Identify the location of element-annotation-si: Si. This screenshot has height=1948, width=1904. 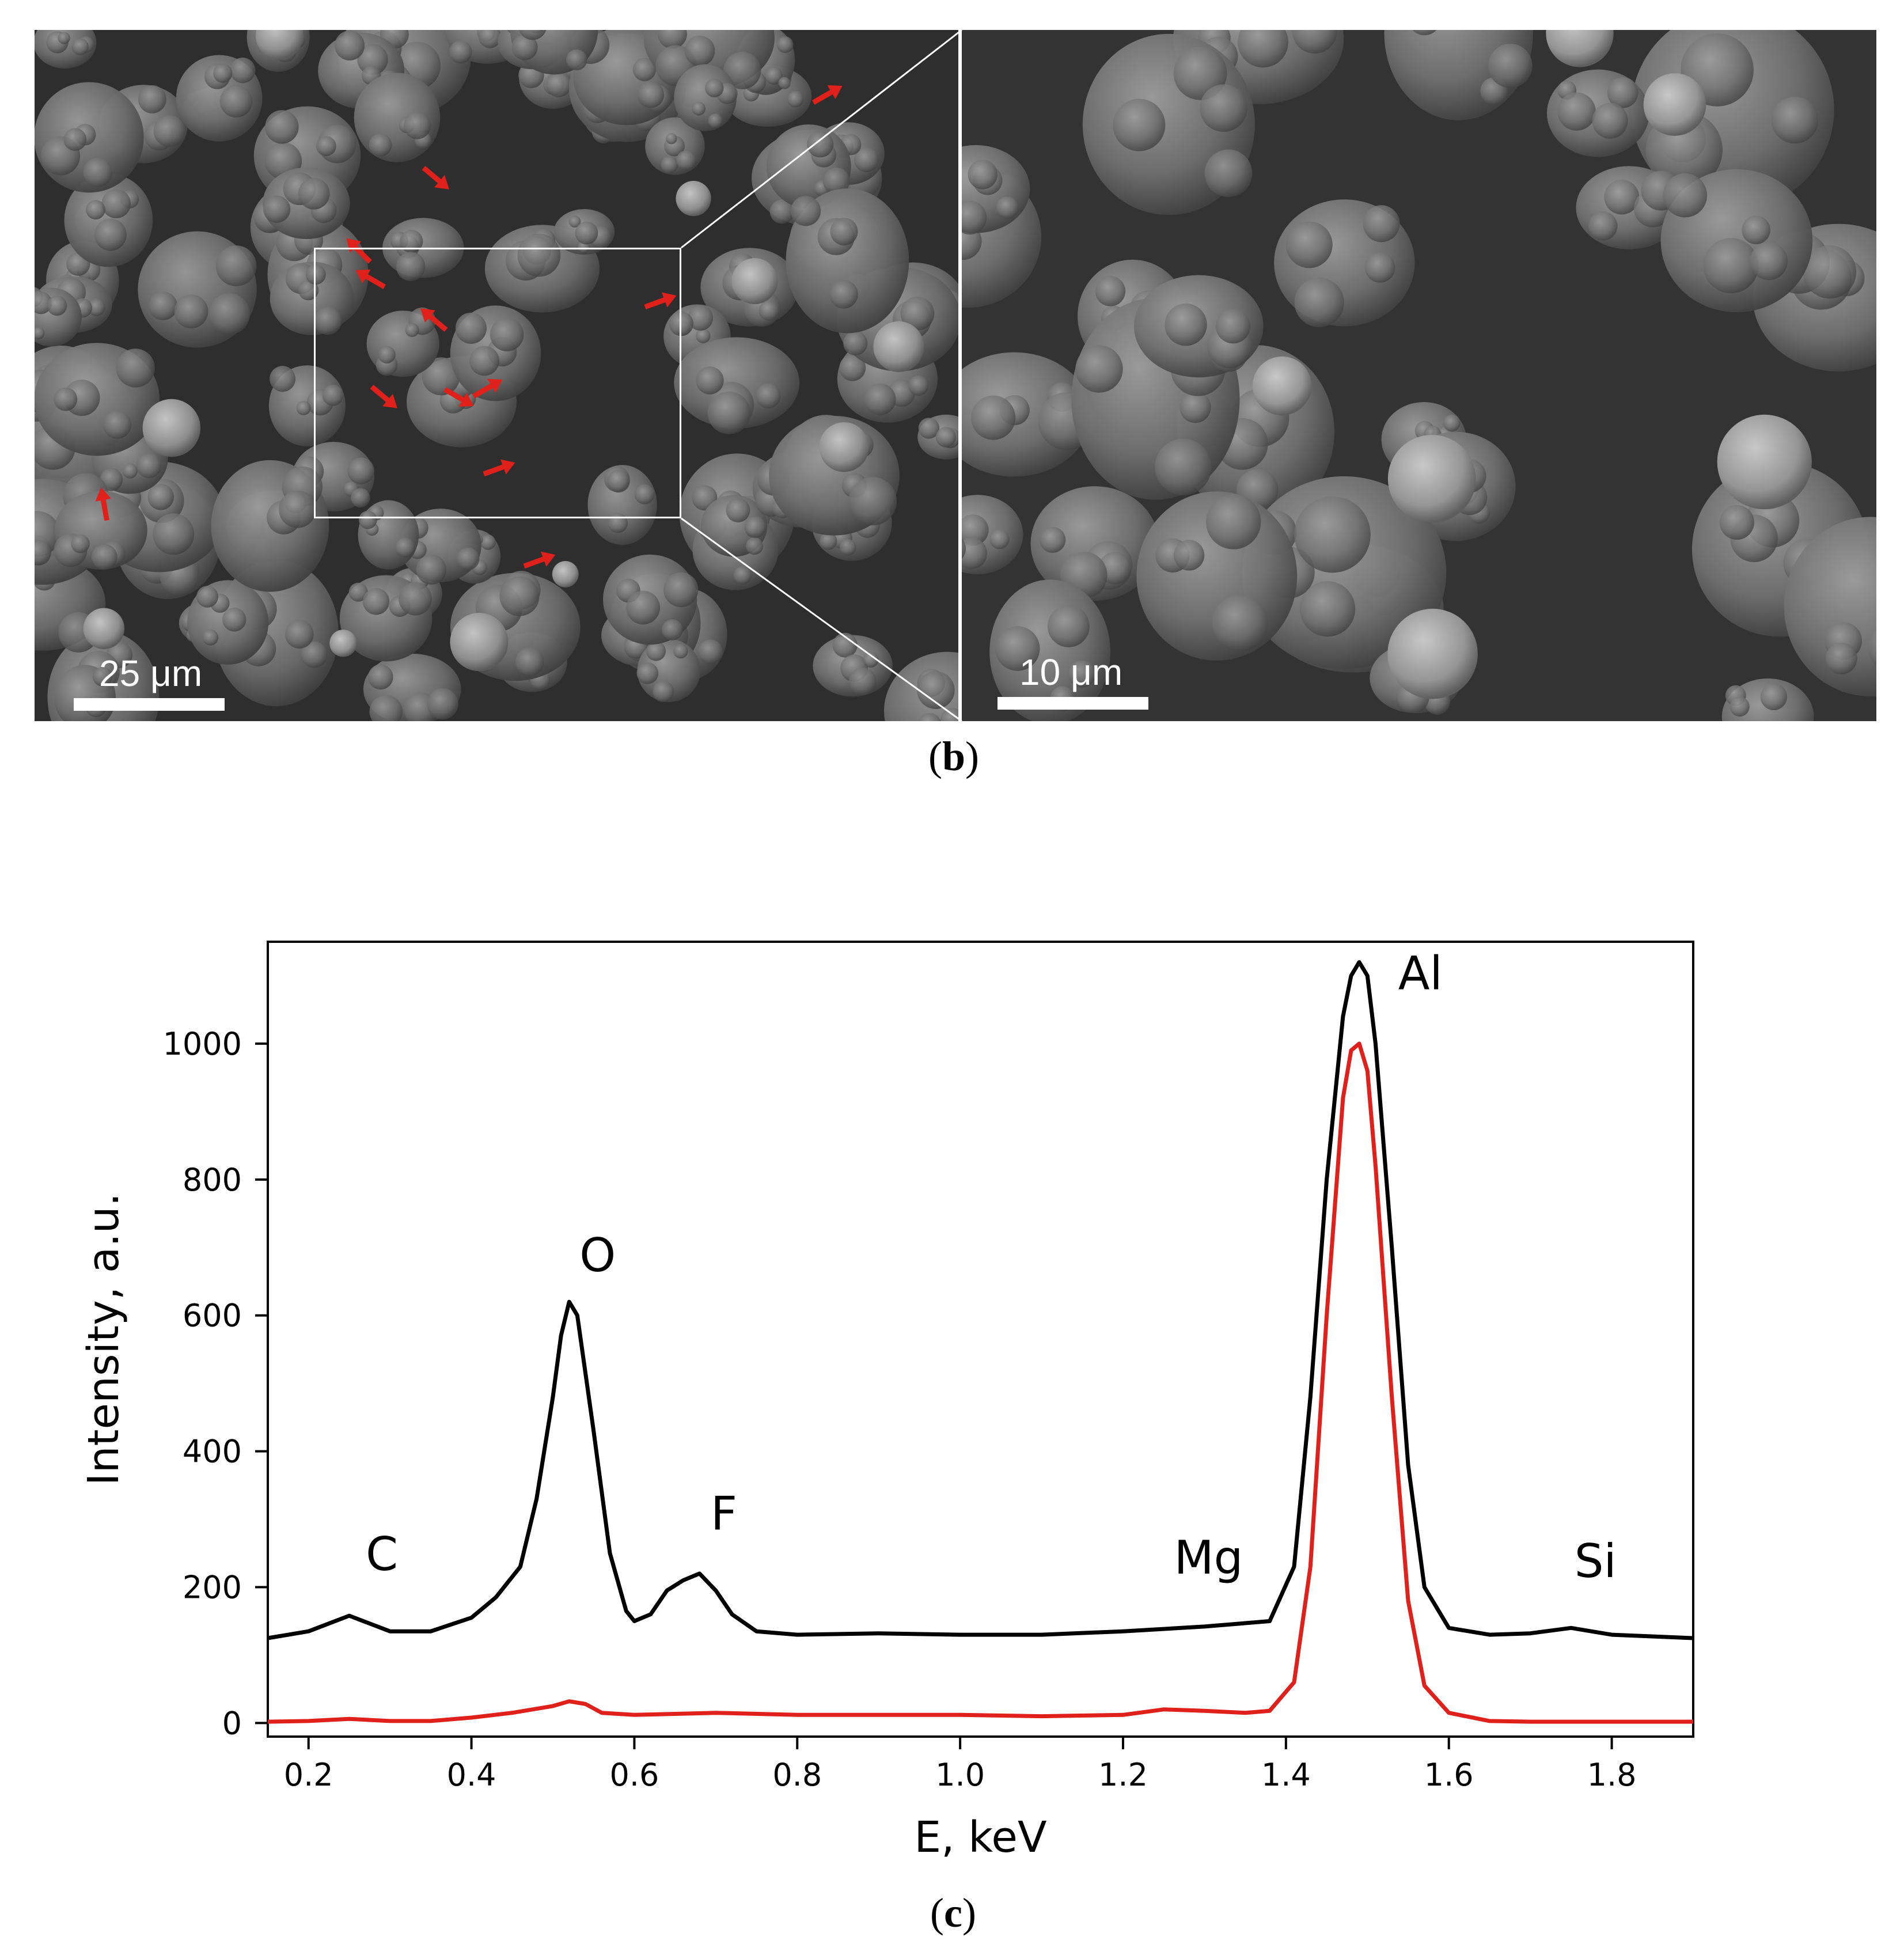
(1596, 1561).